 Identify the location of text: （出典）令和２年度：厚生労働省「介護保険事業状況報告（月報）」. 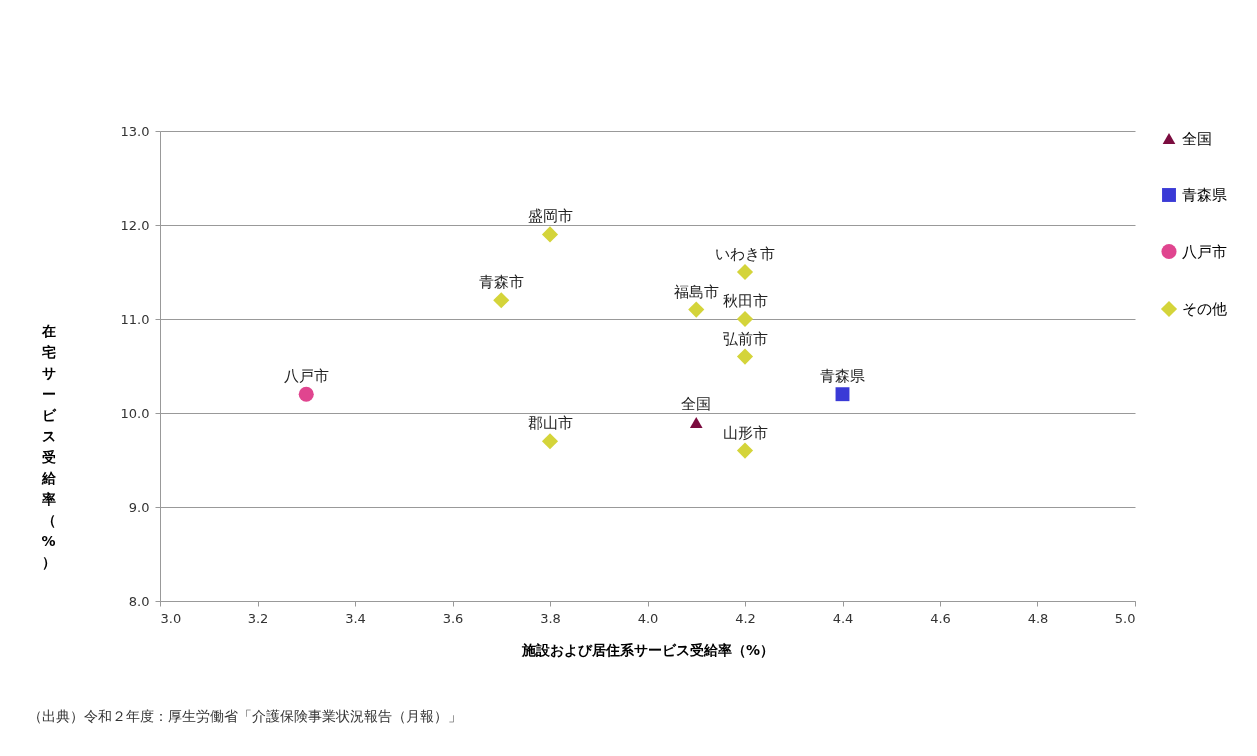
(245, 717).